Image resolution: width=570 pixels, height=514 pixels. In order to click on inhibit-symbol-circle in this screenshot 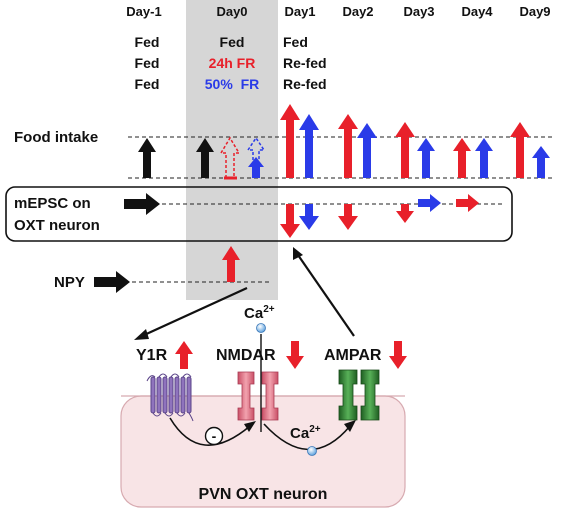, I will do `click(214, 436)`.